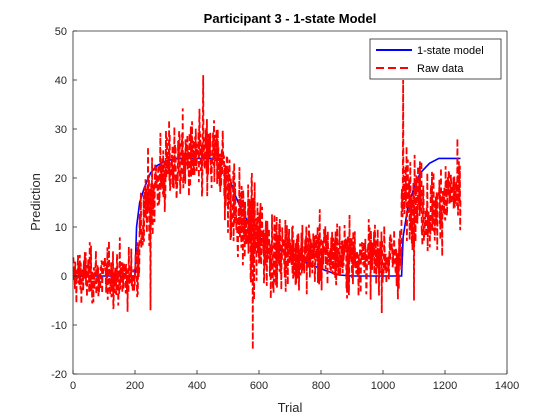 The width and height of the screenshot is (560, 420). I want to click on legend-label-model: 1-state model, so click(450, 51).